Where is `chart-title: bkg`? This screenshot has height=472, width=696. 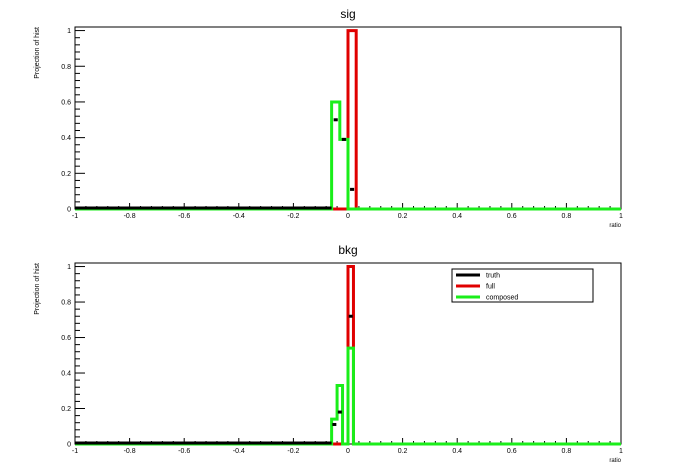
chart-title: bkg is located at coordinates (347, 250).